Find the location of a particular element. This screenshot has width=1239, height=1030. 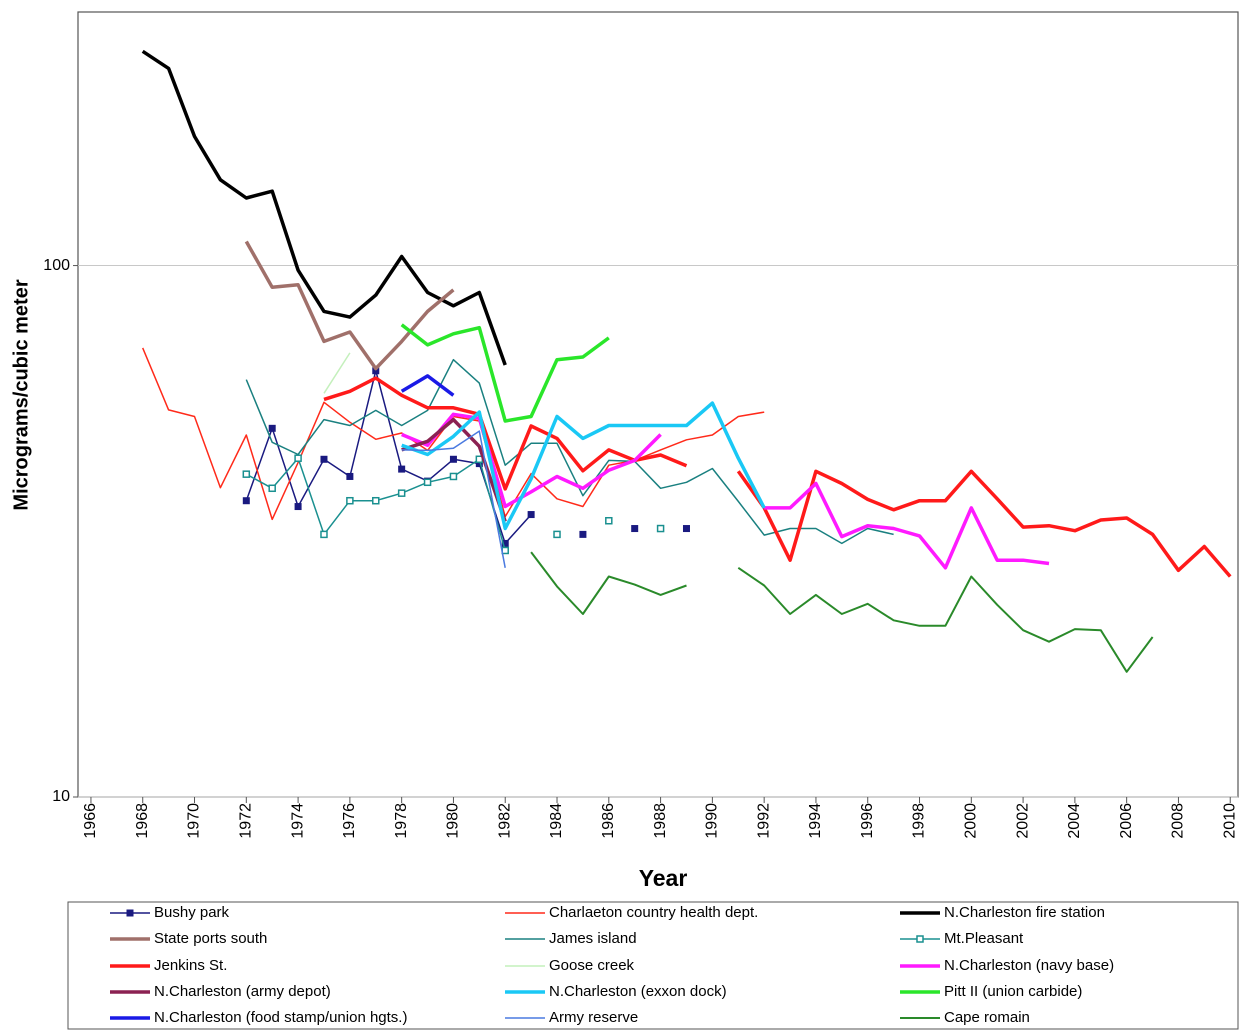

legend-label: Charlaeton country health dept. is located at coordinates (653, 912).